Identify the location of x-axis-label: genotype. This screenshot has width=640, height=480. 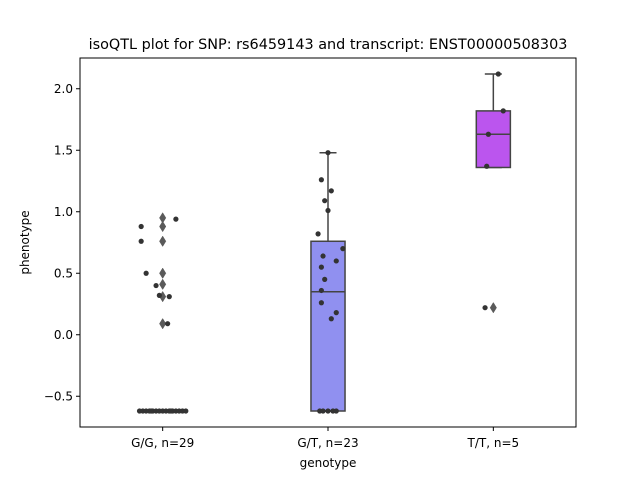
(328, 463).